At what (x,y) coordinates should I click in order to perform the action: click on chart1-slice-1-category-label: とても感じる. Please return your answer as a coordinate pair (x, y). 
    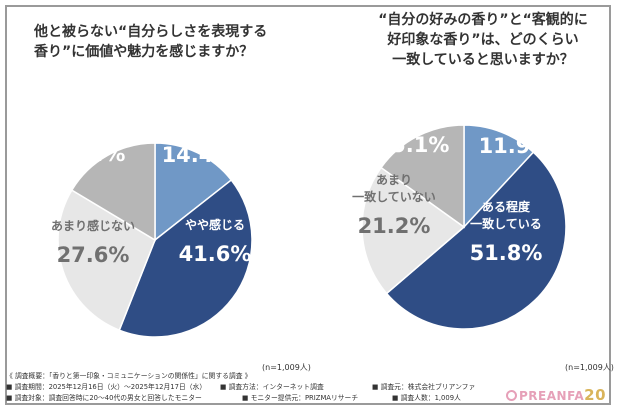
    Looking at the image, I should click on (197, 125).